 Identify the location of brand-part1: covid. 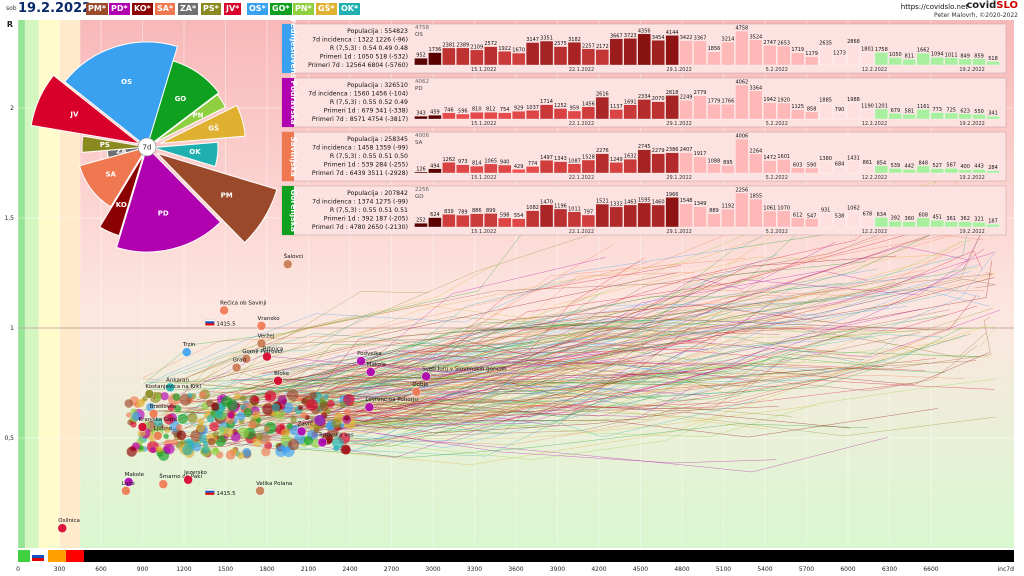
(981, 5).